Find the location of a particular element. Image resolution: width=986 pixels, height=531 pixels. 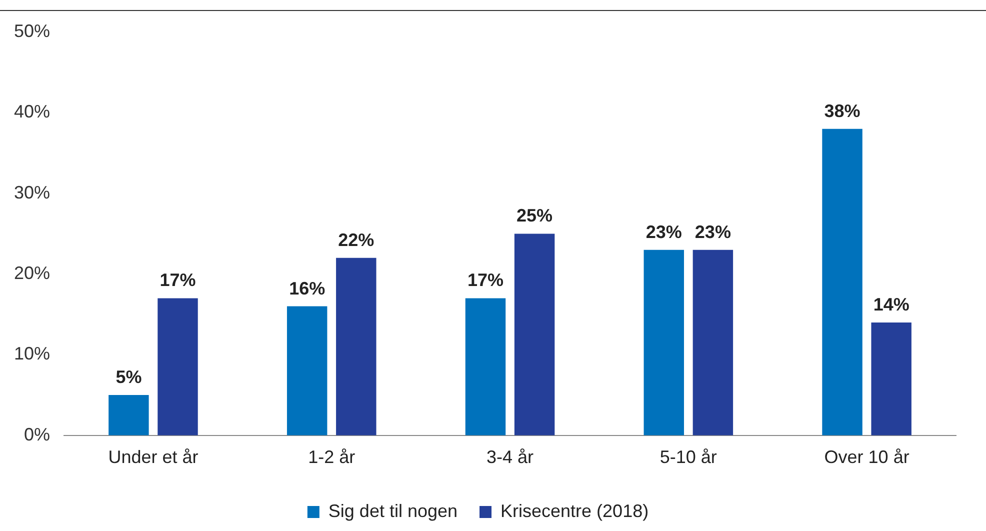

y-tick-label: 30% is located at coordinates (32, 192).